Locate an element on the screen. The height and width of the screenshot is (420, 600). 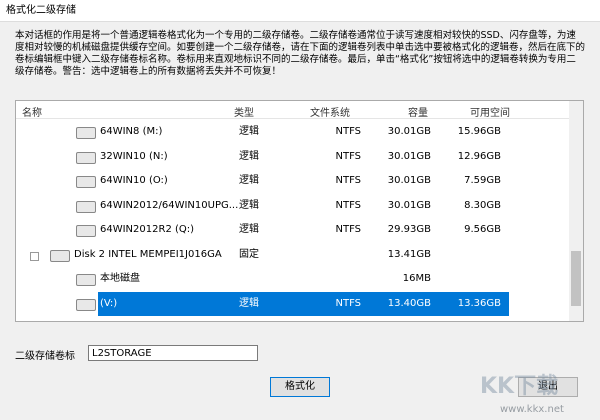
cell-size: 13.40GB is located at coordinates (409, 303).